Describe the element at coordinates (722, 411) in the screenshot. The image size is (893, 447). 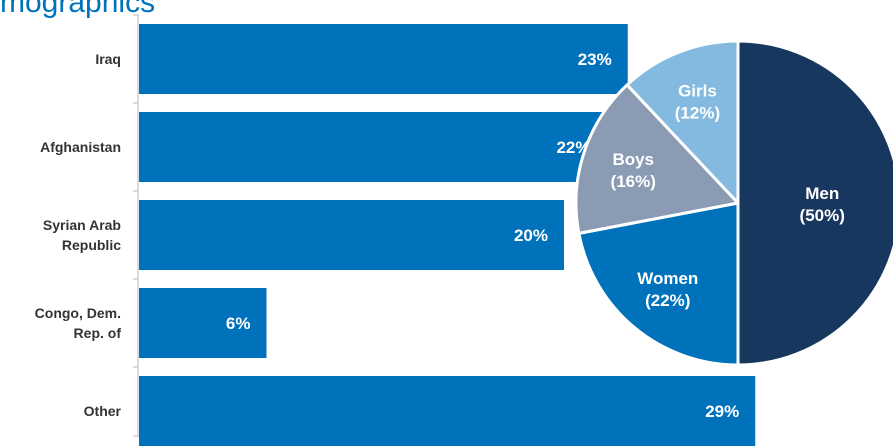
I see `bar-value-label-other: 29%` at that location.